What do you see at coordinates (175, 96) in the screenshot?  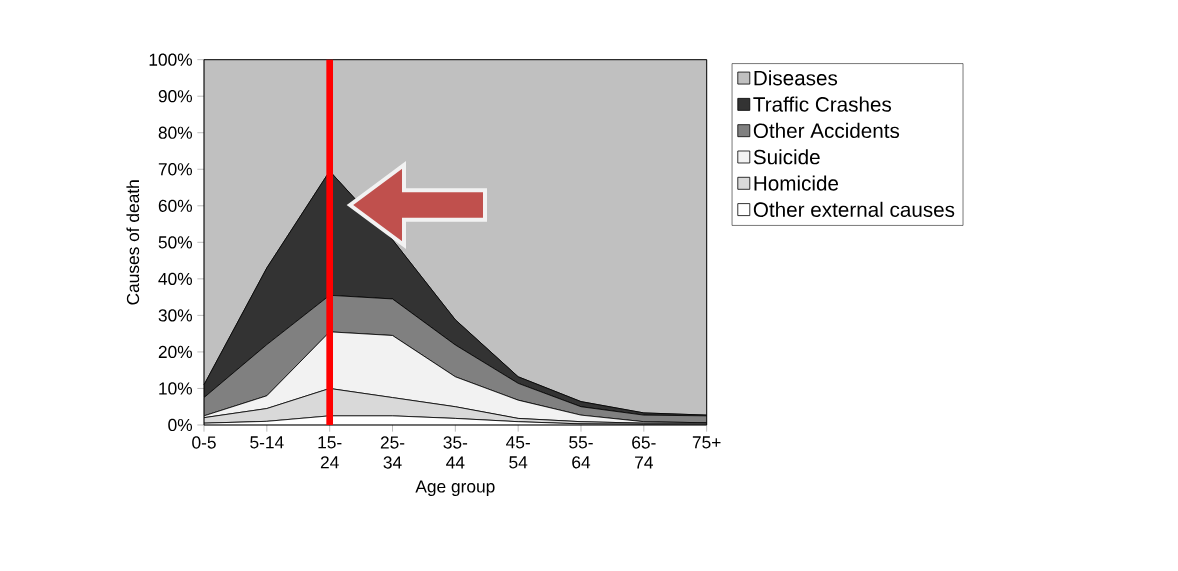 I see `y-tick-label: 90%` at bounding box center [175, 96].